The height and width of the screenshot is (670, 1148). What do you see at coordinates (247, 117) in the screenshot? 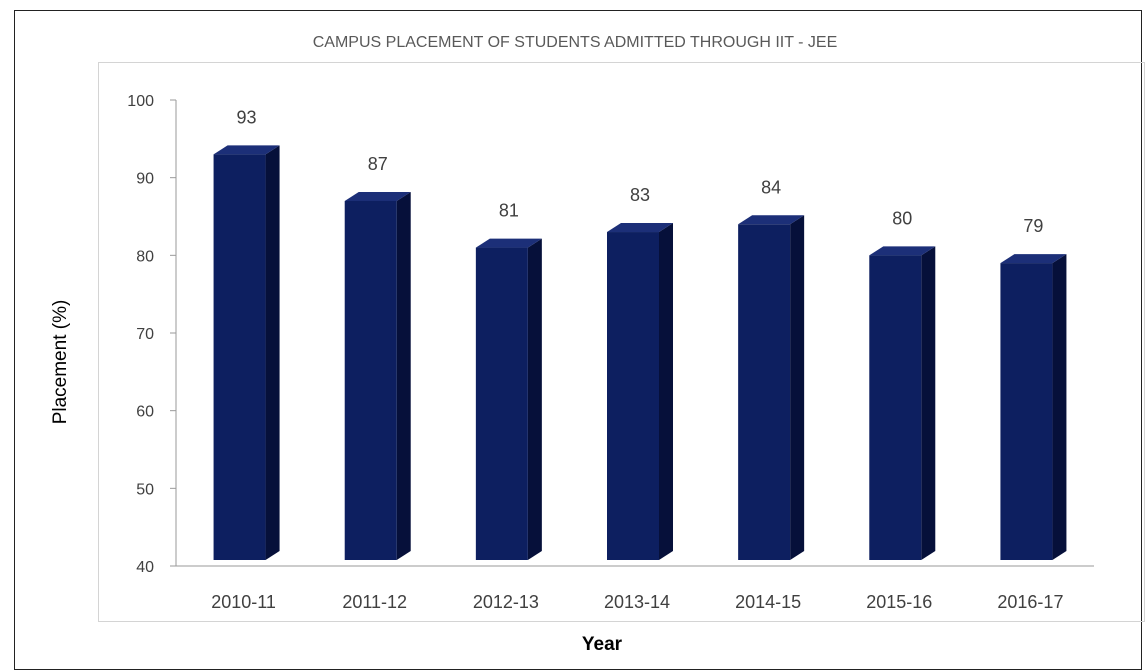
I see `data-label: 93` at bounding box center [247, 117].